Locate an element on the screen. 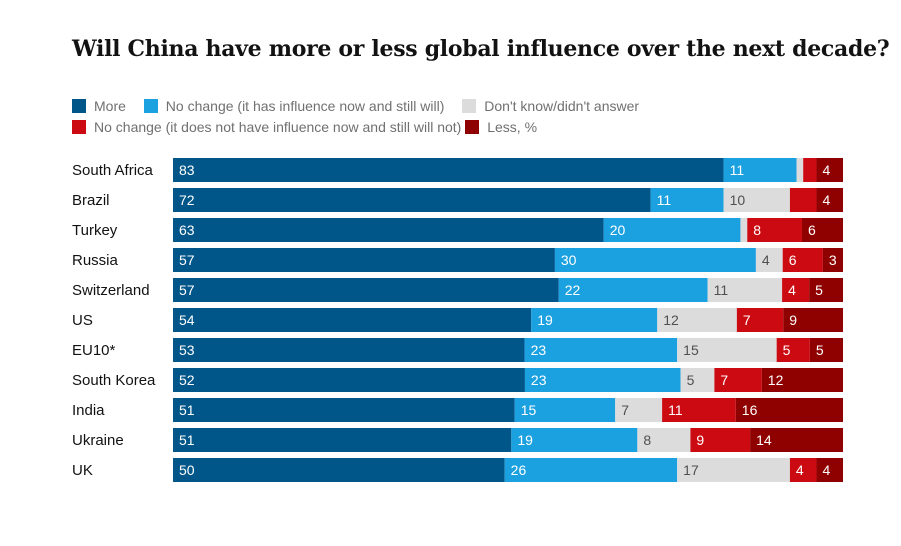 This screenshot has height=546, width=901. data-label-ukraine-dont-know: 8 is located at coordinates (647, 440).